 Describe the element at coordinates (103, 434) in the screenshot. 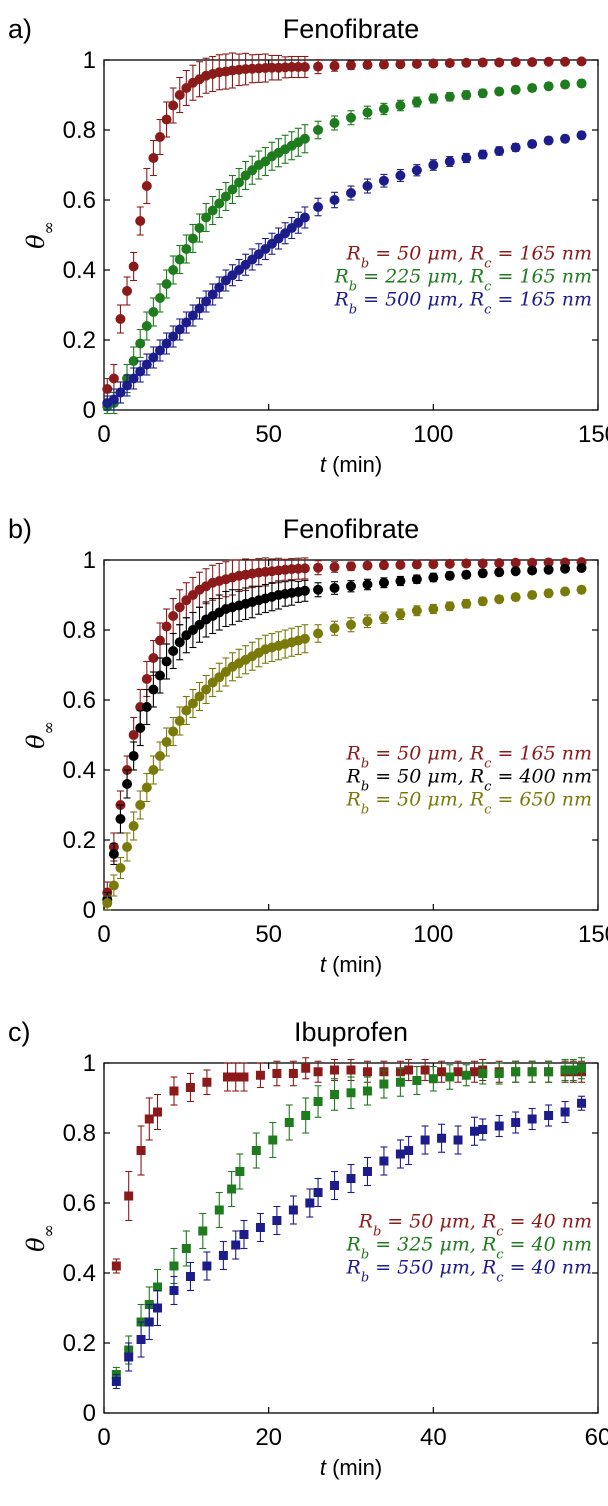

I see `x-tick-label: 0` at that location.